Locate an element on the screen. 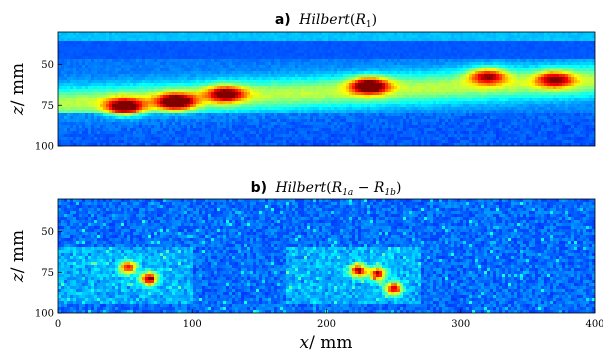 Image resolution: width=603 pixels, height=354 pixels. panel-a-y-ticks: 50 75 100 is located at coordinates (48, 106).